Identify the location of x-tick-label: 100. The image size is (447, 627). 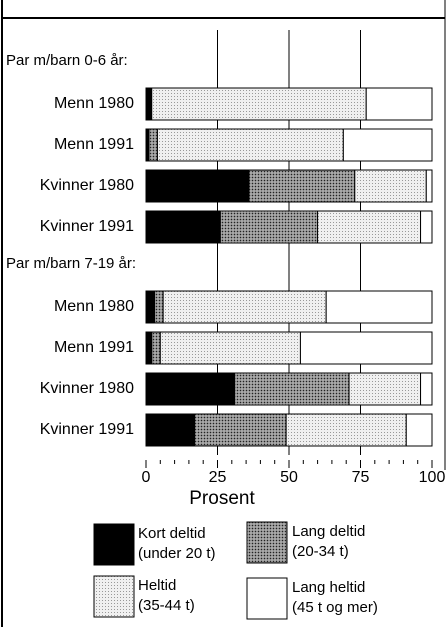
(432, 477).